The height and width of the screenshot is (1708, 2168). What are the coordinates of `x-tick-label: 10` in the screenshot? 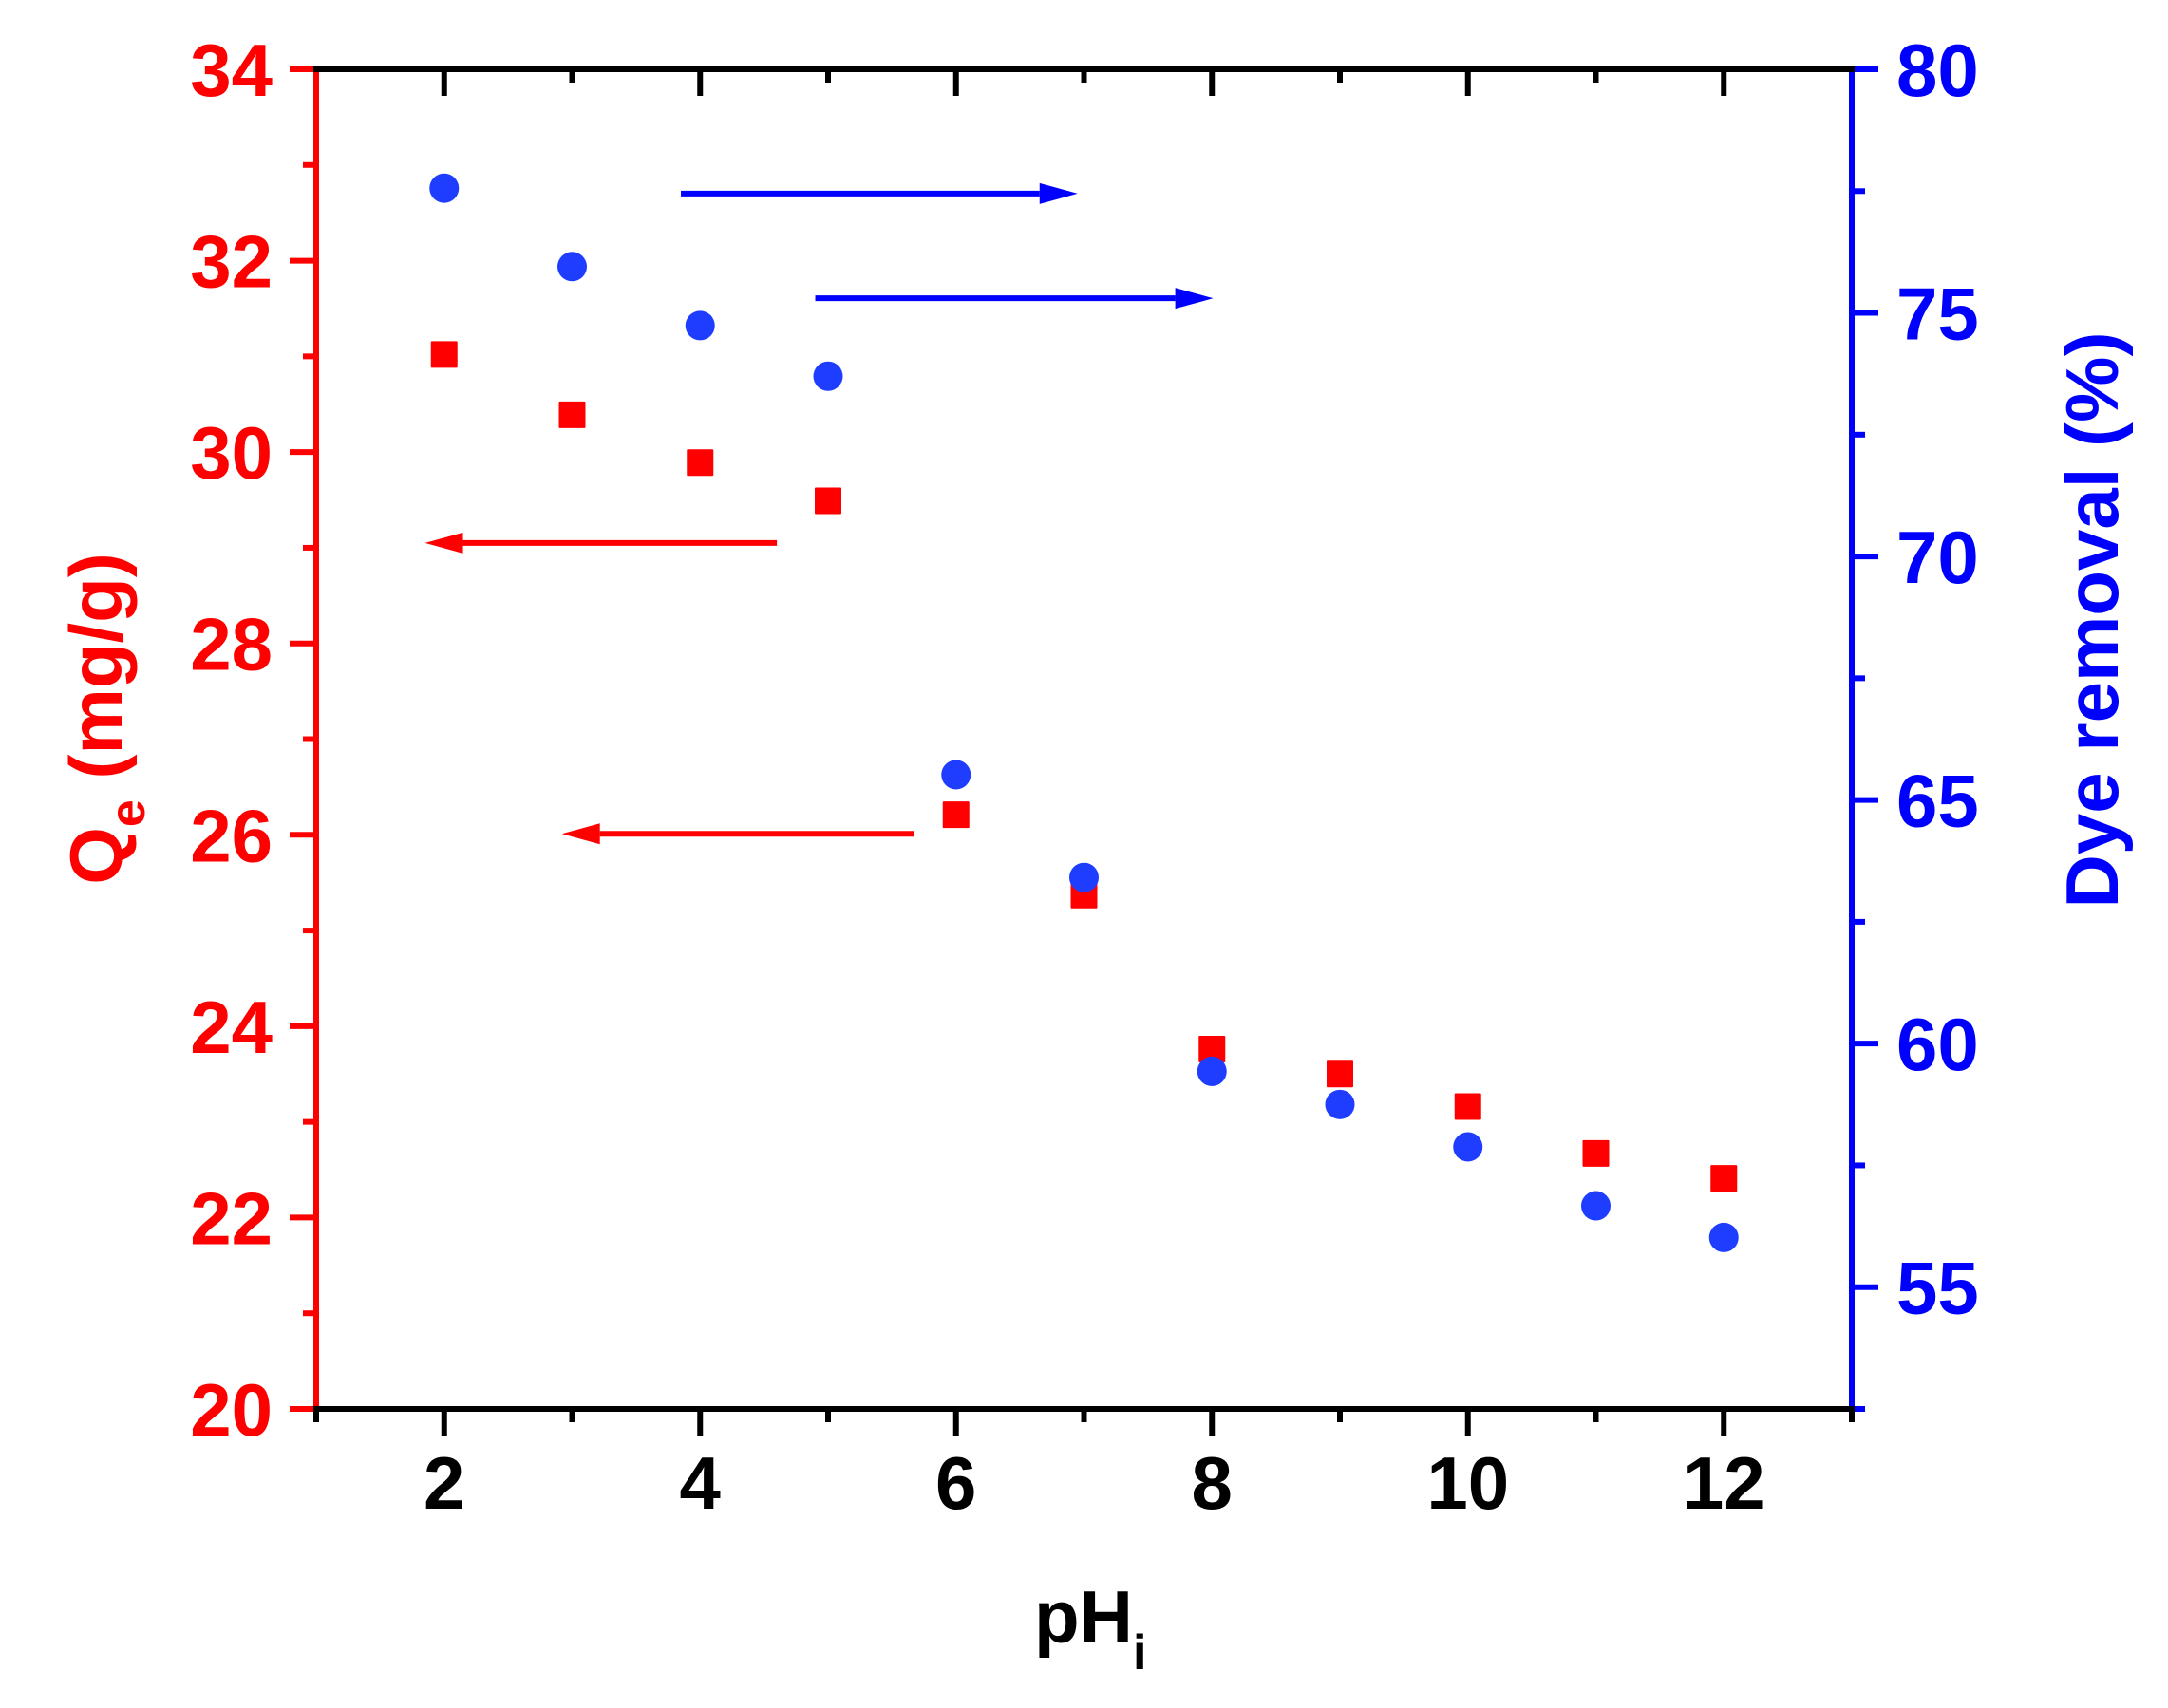 It's located at (1467, 1483).